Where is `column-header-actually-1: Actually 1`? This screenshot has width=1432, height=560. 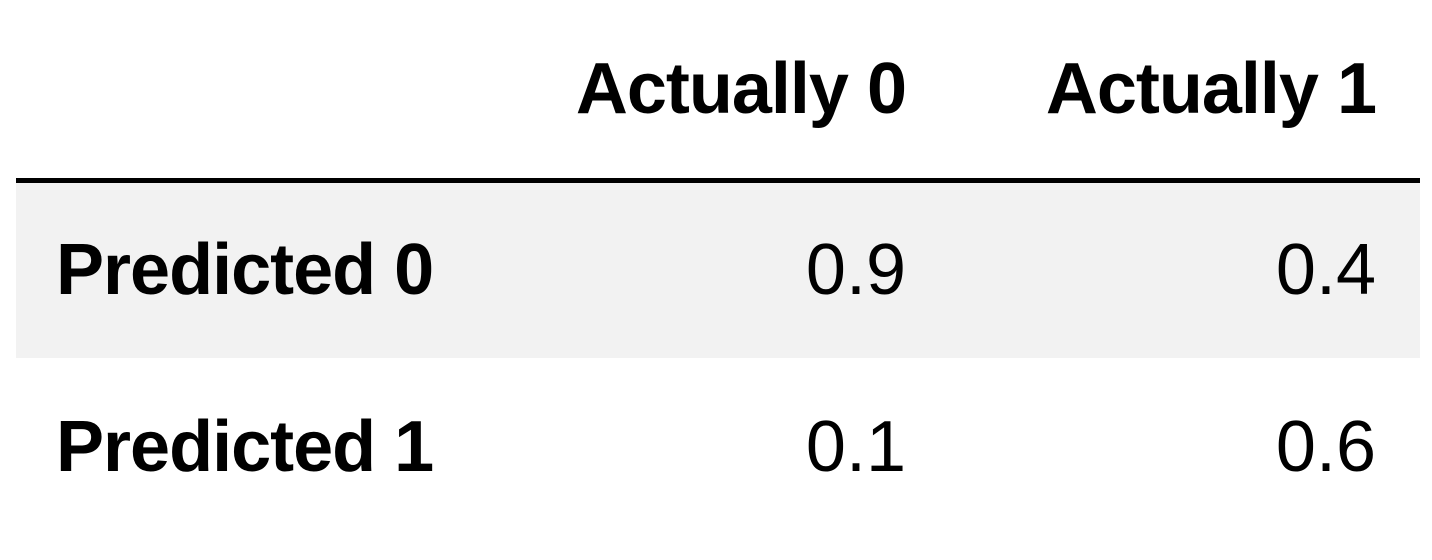 column-header-actually-1: Actually 1 is located at coordinates (1185, 91).